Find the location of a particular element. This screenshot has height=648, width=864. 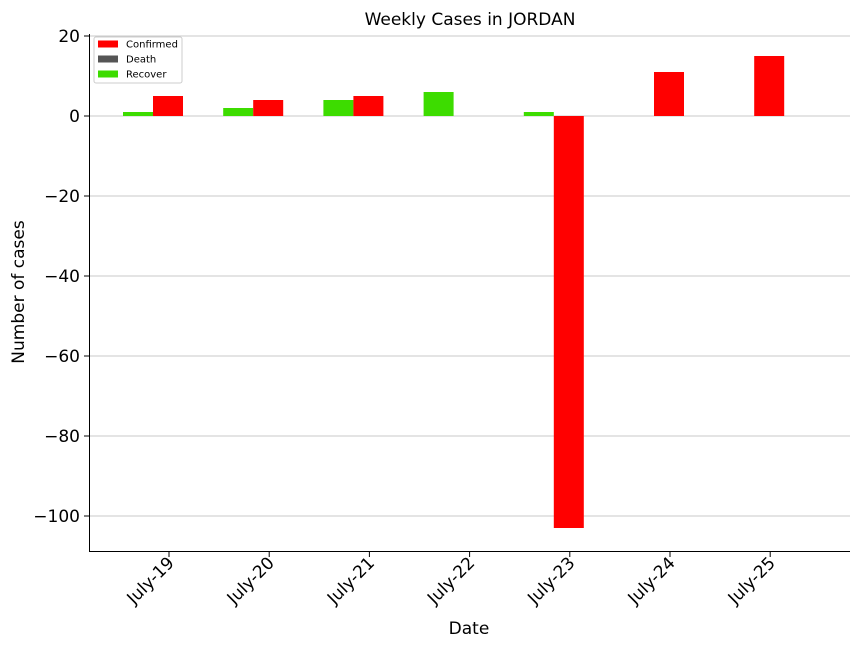

y-ticks: 20 0 −20 −40 −60 −80 −100 is located at coordinates (61, 277).